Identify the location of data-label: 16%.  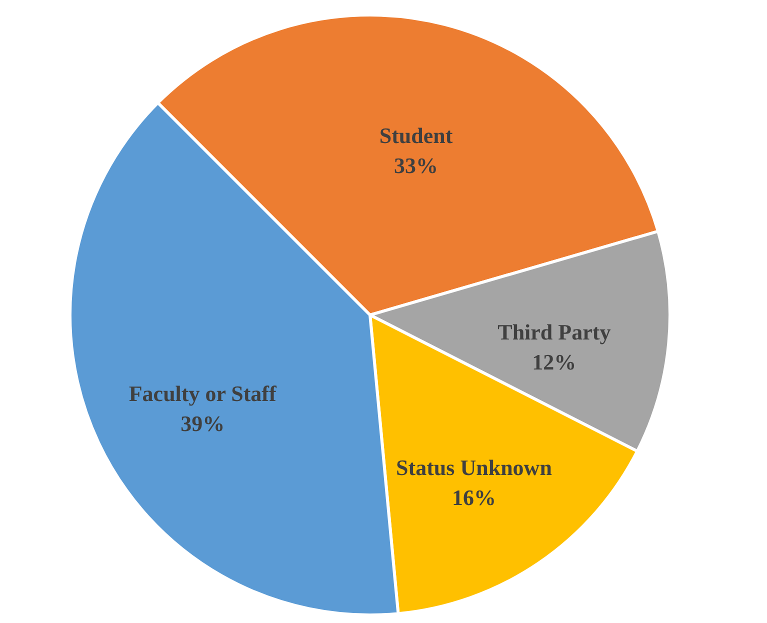
(474, 497).